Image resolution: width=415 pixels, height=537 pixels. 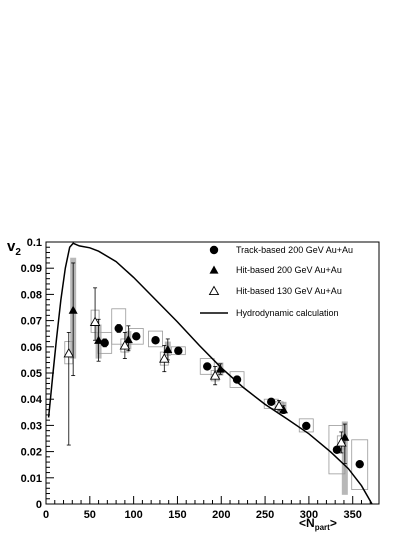 I want to click on x-axis-title-main: <N, so click(x=307, y=523).